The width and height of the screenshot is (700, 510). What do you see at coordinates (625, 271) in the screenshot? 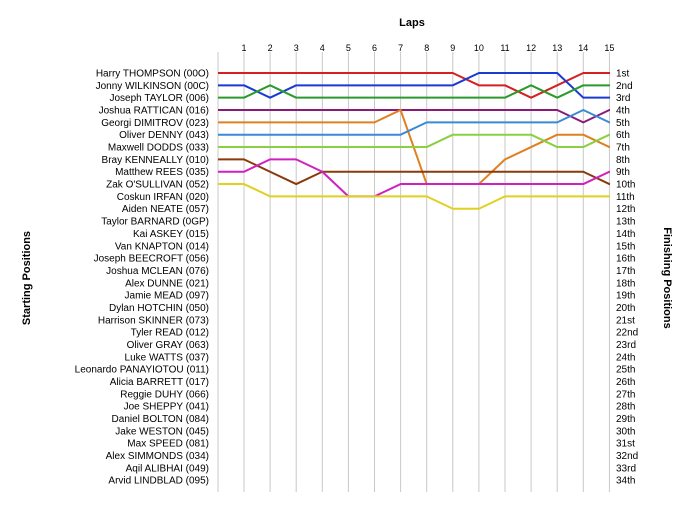
I see `finish-position-label: 17th` at bounding box center [625, 271].